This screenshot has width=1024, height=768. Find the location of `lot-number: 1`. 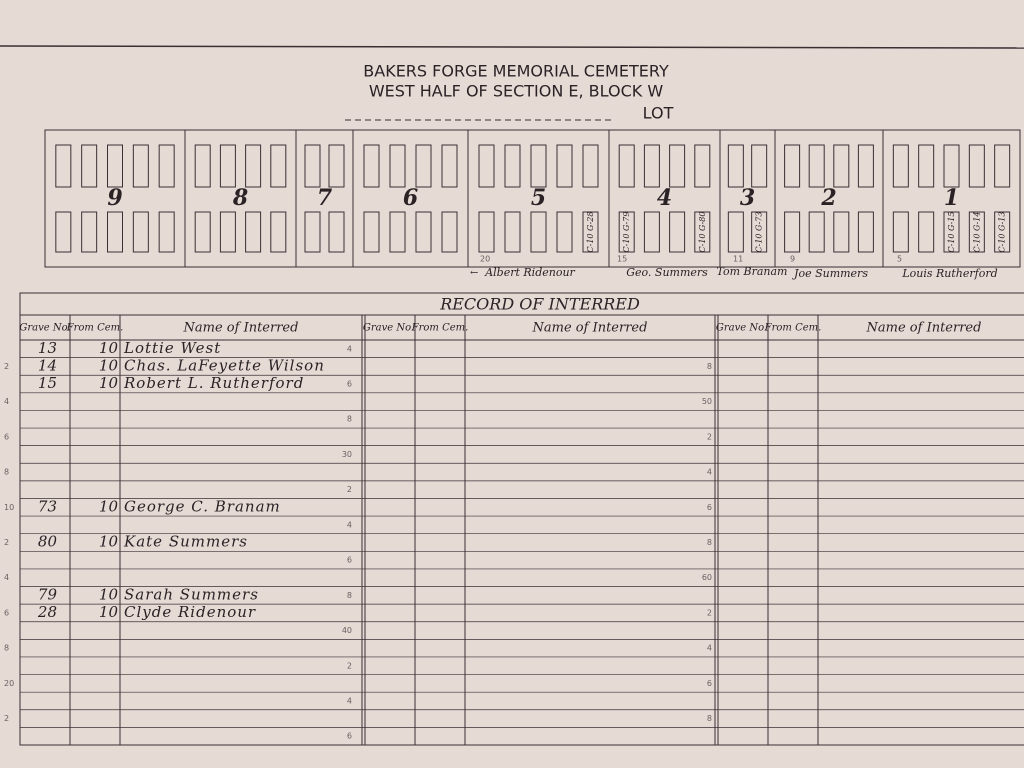

lot-number: 1 is located at coordinates (951, 198).